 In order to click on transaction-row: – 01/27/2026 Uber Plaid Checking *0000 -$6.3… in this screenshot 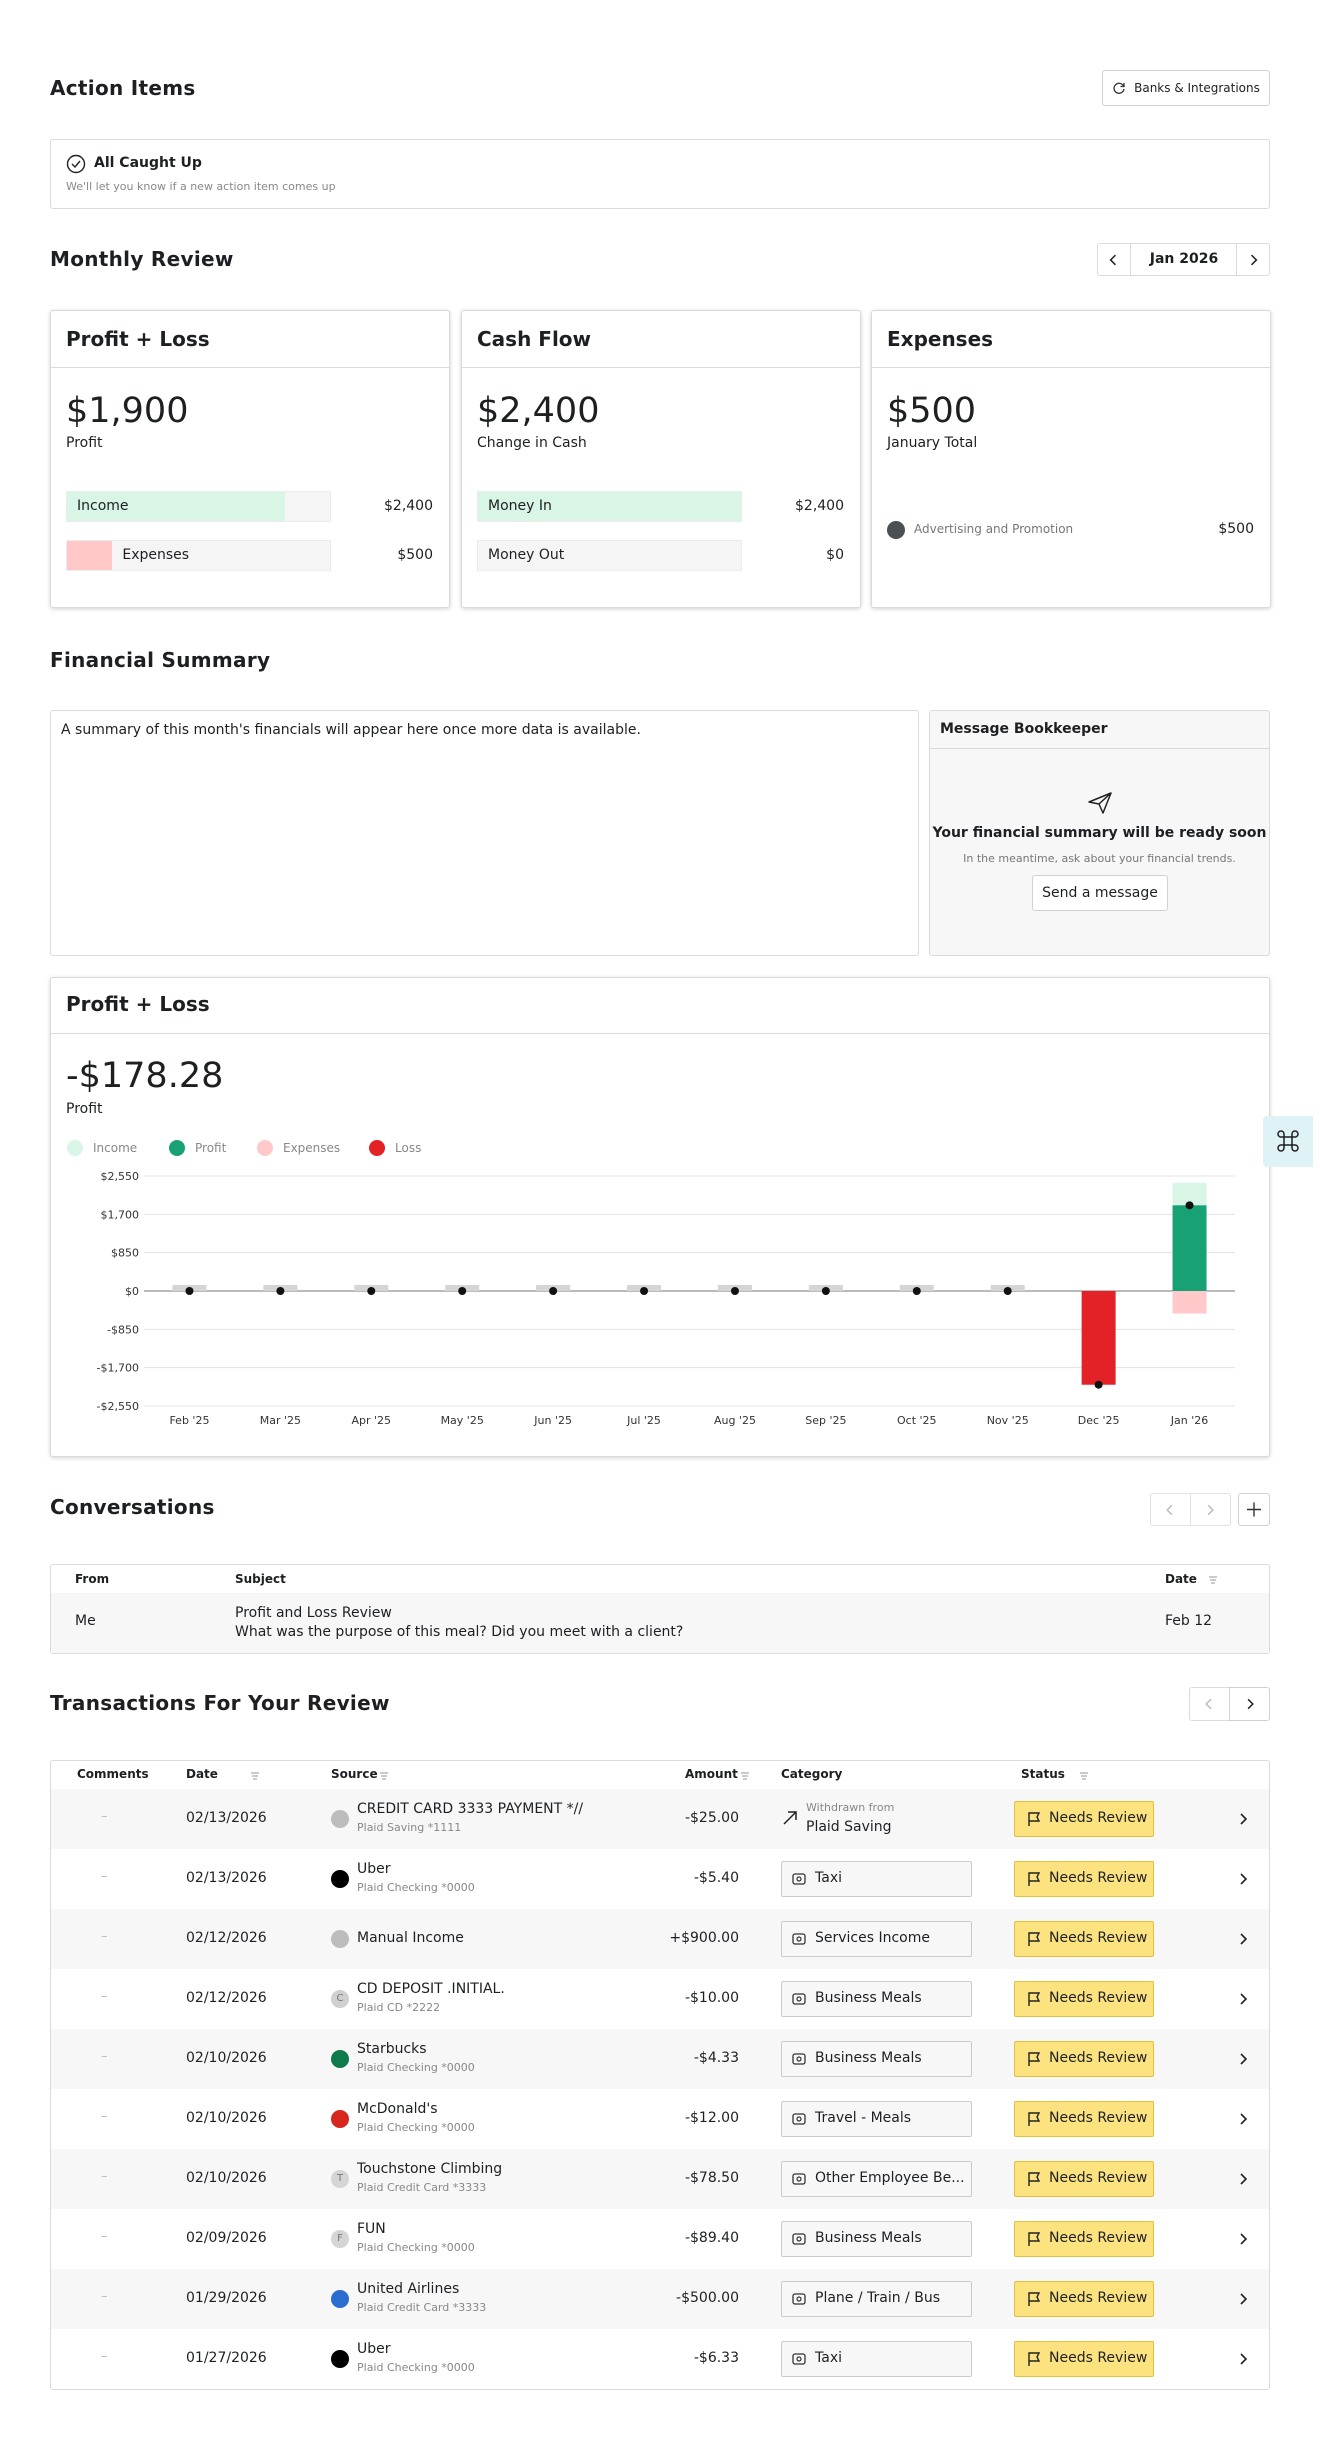, I will do `click(660, 2359)`.